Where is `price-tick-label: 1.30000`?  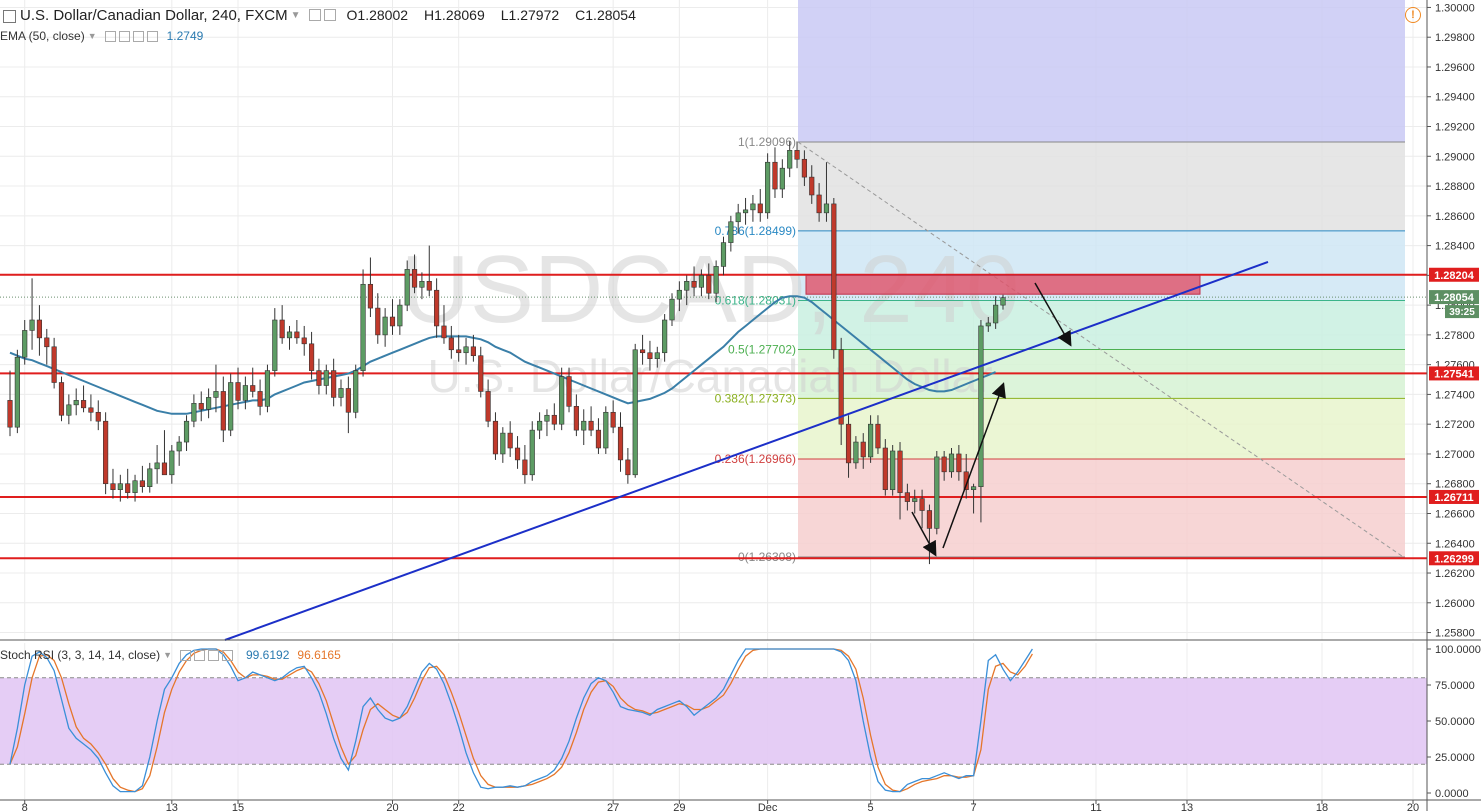 price-tick-label: 1.30000 is located at coordinates (1455, 8).